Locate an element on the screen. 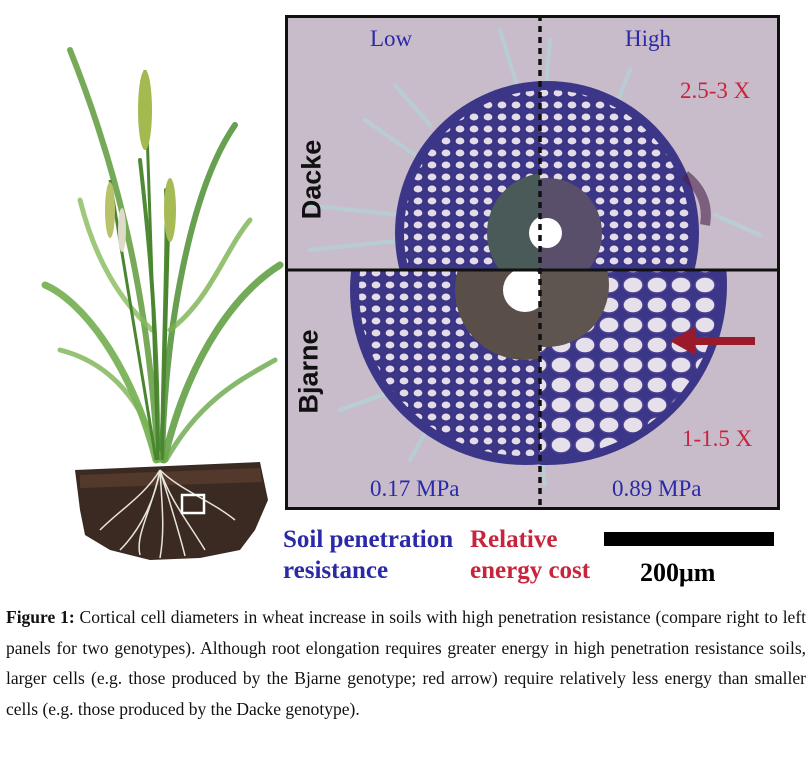 The height and width of the screenshot is (763, 812). red-arrow-icon is located at coordinates (712, 341).